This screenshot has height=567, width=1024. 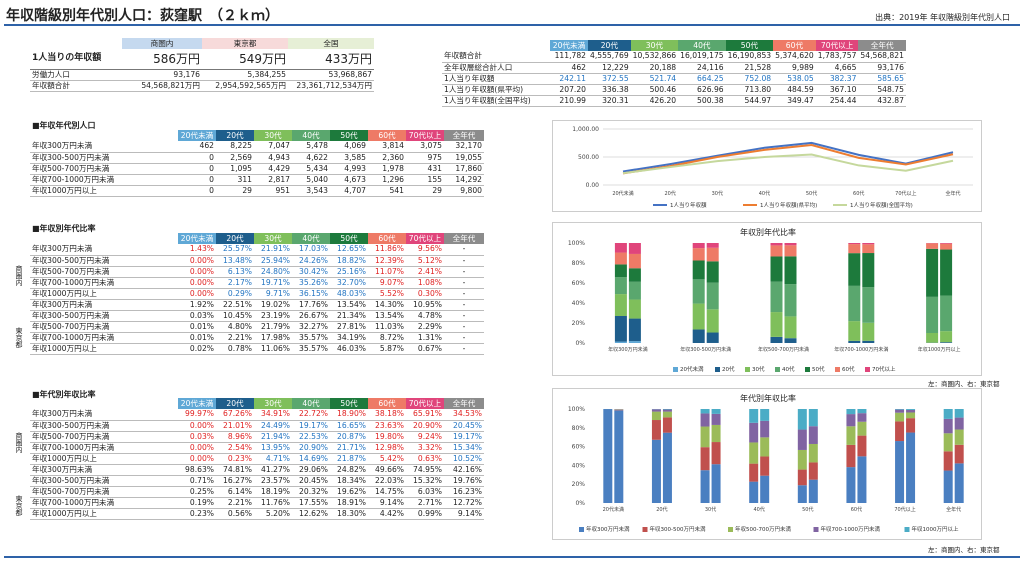 What do you see at coordinates (609, 101) in the screenshot?
I see `table-cell: 320.31` at bounding box center [609, 101].